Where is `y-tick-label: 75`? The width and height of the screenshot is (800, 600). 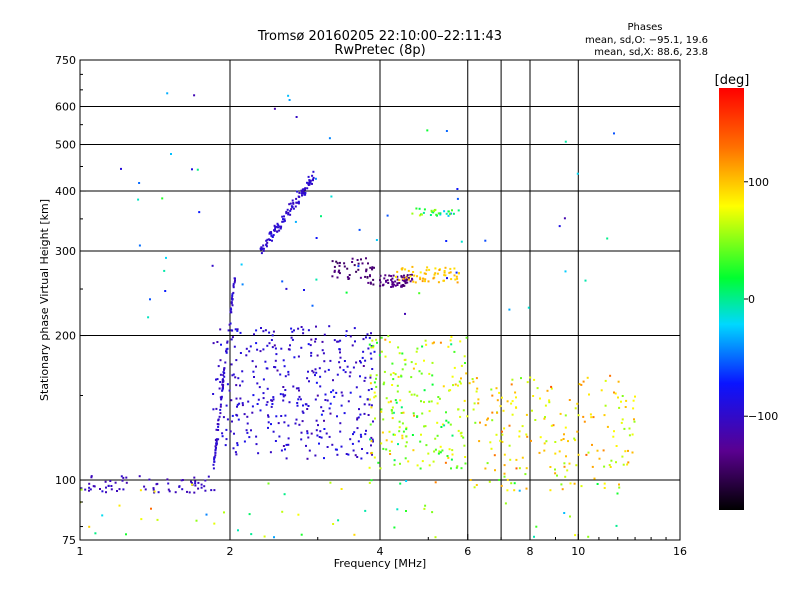
y-tick-label: 75 is located at coordinates (69, 540).